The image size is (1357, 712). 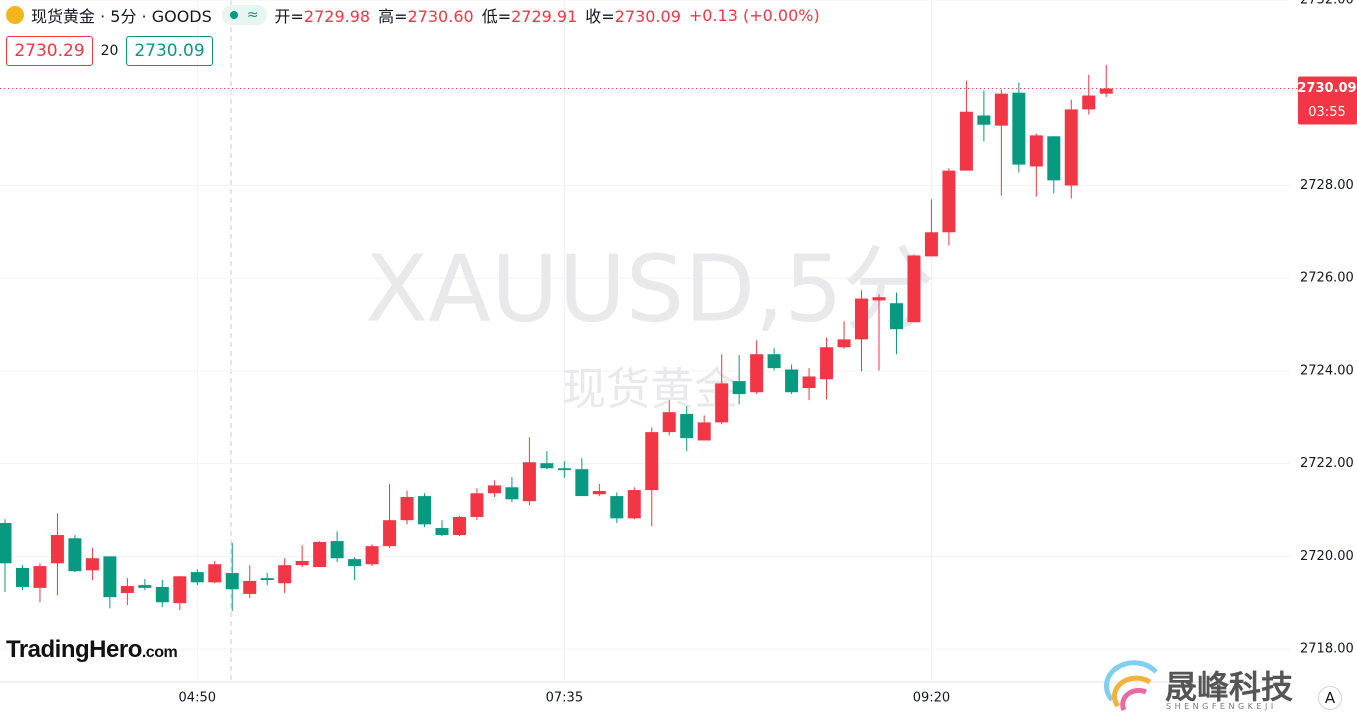 I want to click on status-badge: ≈, so click(x=244, y=15).